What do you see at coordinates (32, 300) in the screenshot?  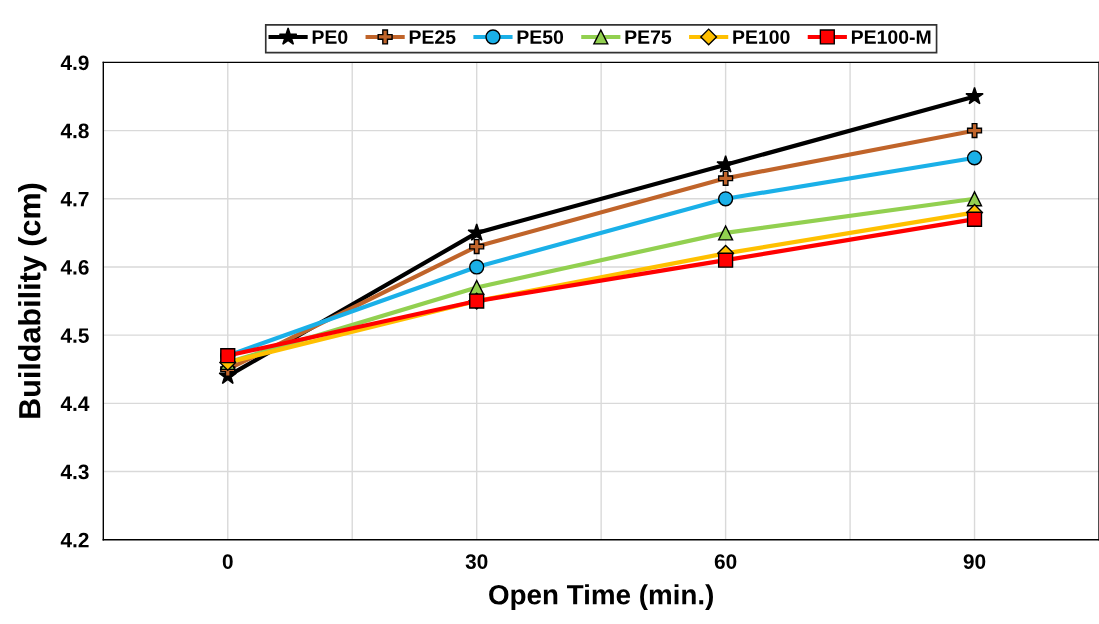 I see `y-axis-title: Buildability (cm)` at bounding box center [32, 300].